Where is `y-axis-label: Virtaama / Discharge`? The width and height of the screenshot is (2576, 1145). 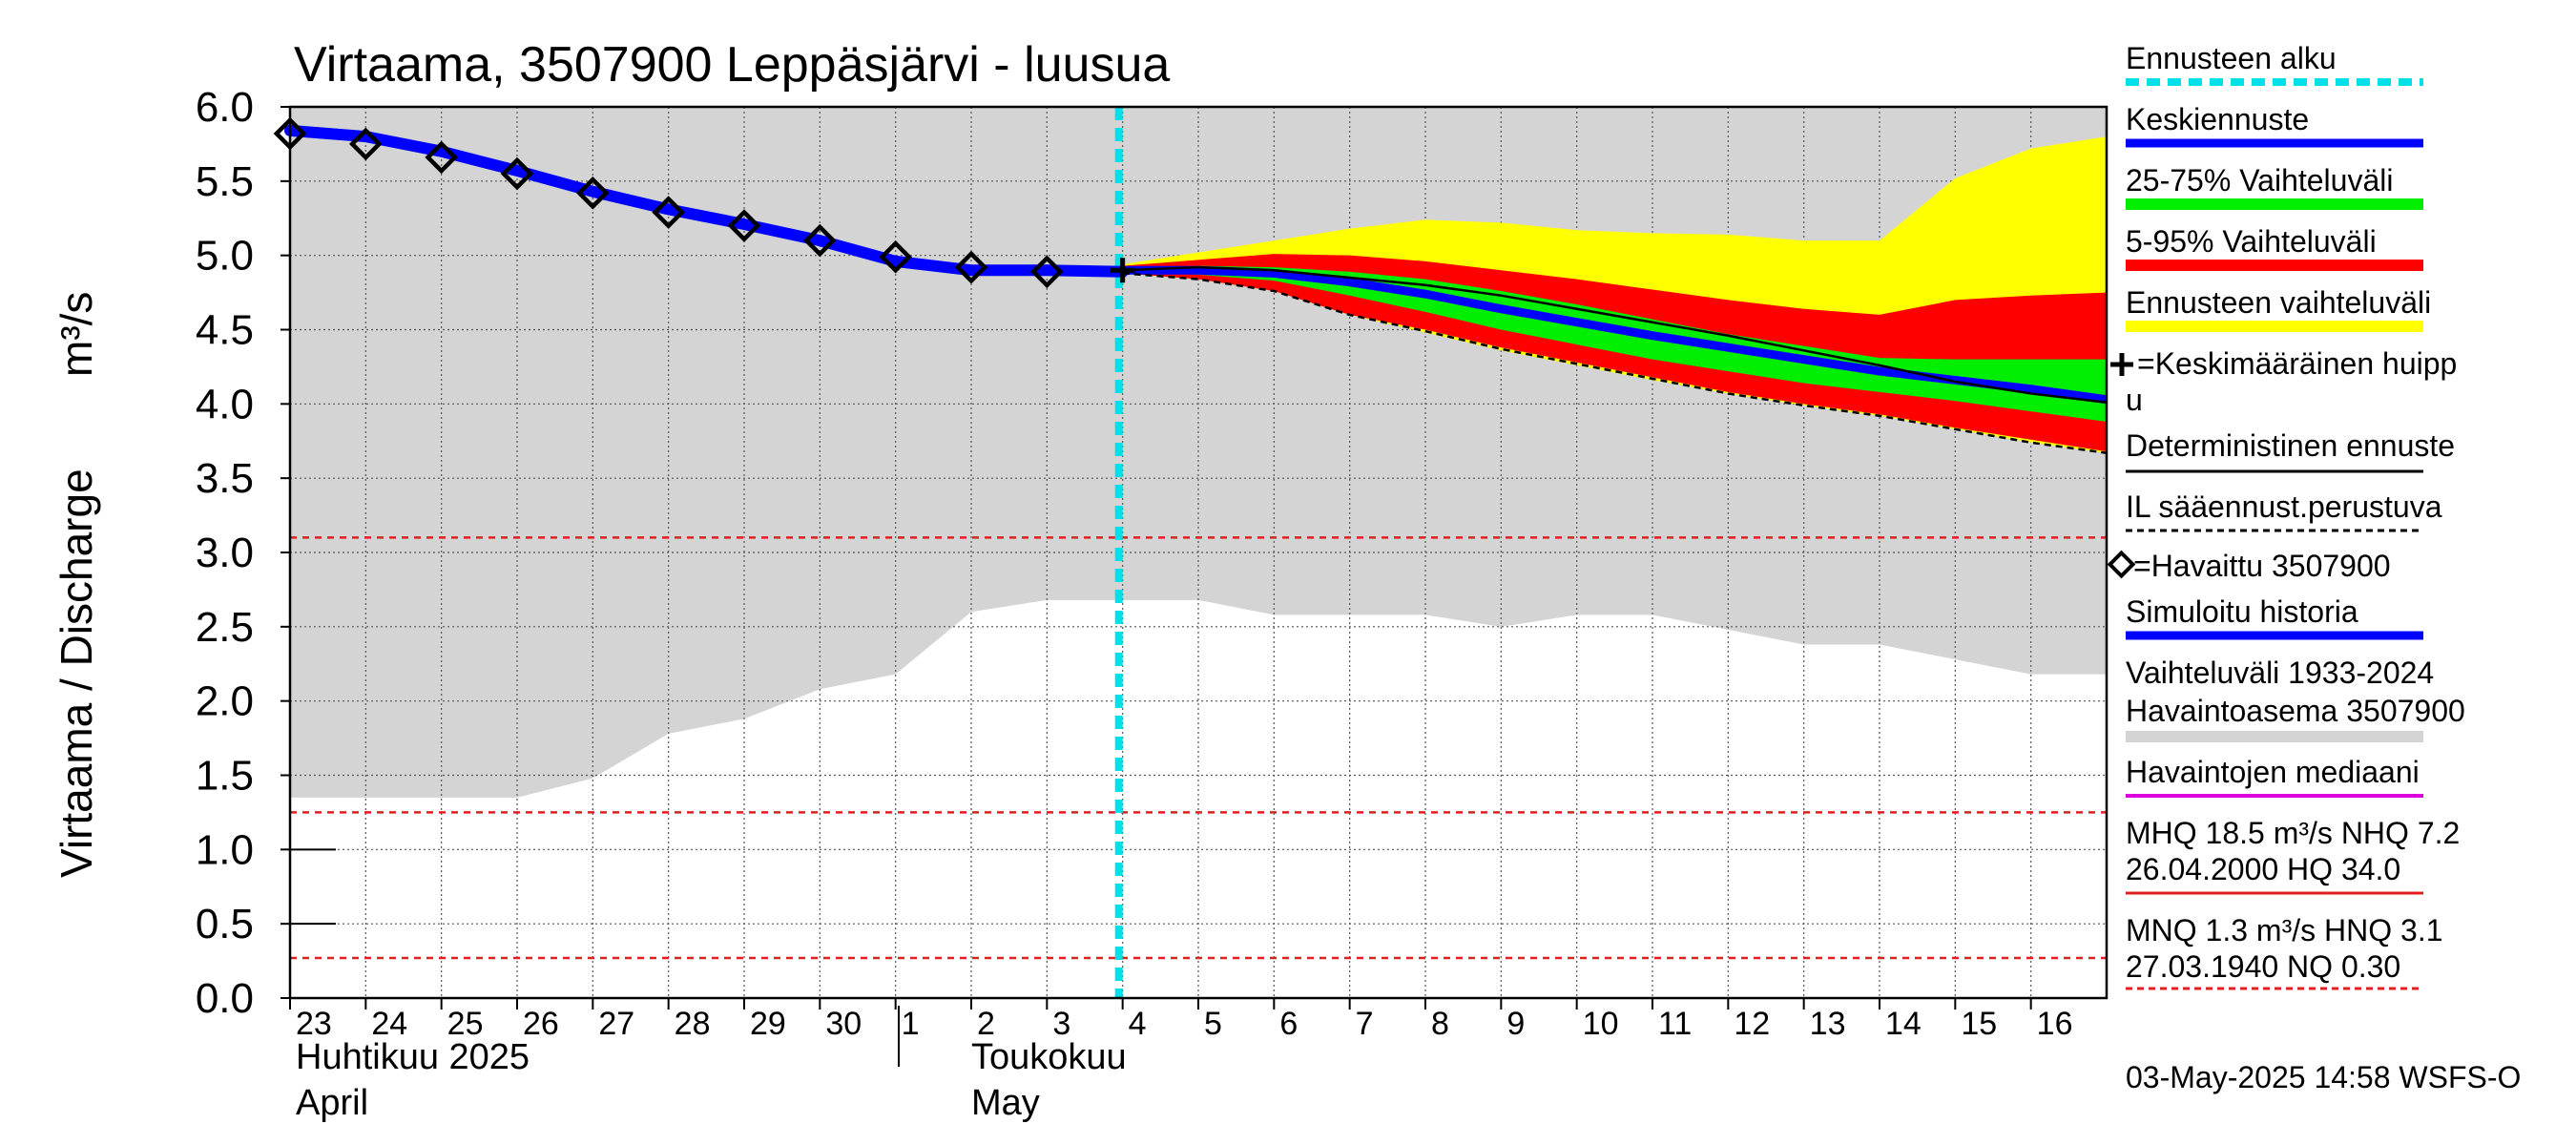
y-axis-label: Virtaama / Discharge is located at coordinates (76, 673).